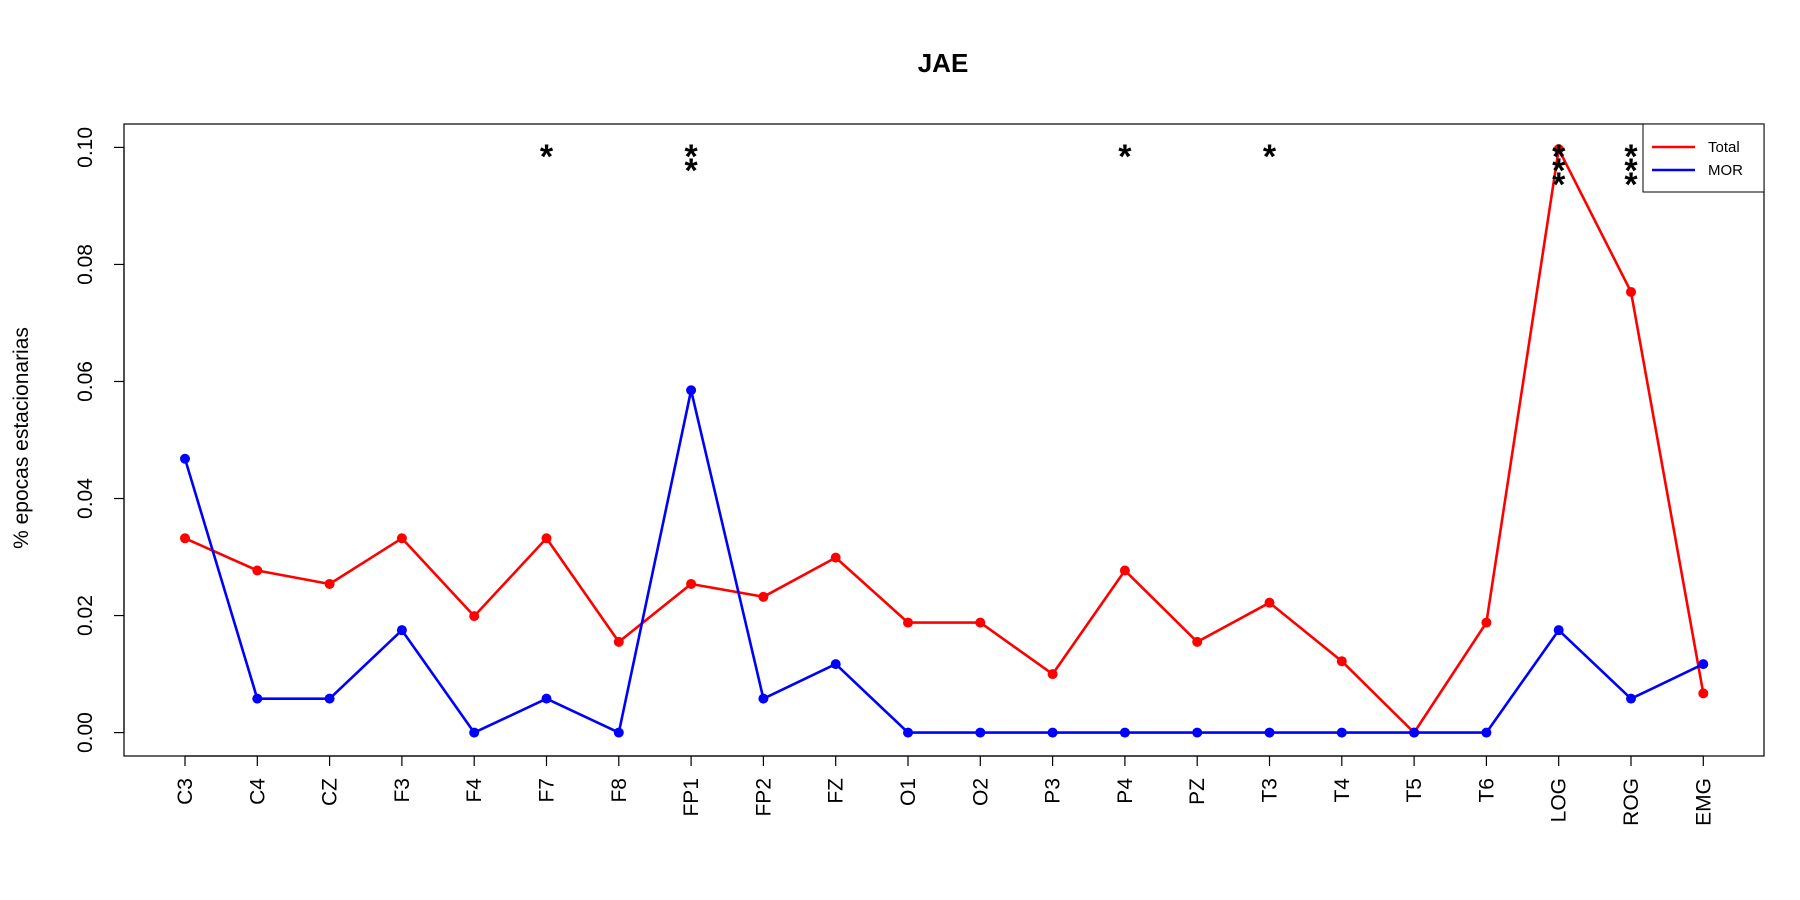  What do you see at coordinates (330, 792) in the screenshot?
I see `x-tick-label: CZ` at bounding box center [330, 792].